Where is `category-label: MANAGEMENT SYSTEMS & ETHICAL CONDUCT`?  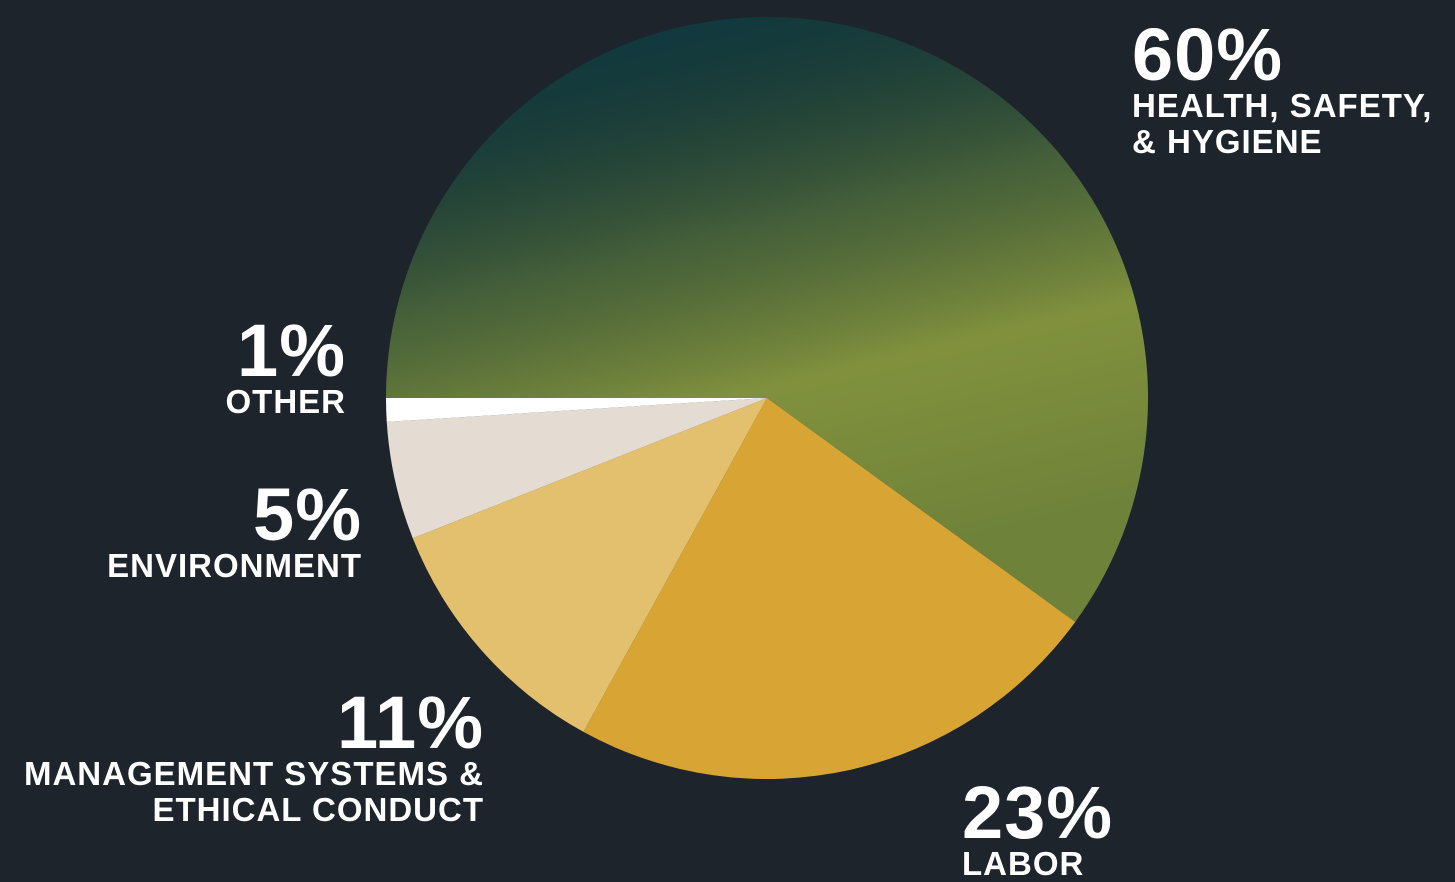
category-label: MANAGEMENT SYSTEMS & ETHICAL CONDUCT is located at coordinates (253, 791).